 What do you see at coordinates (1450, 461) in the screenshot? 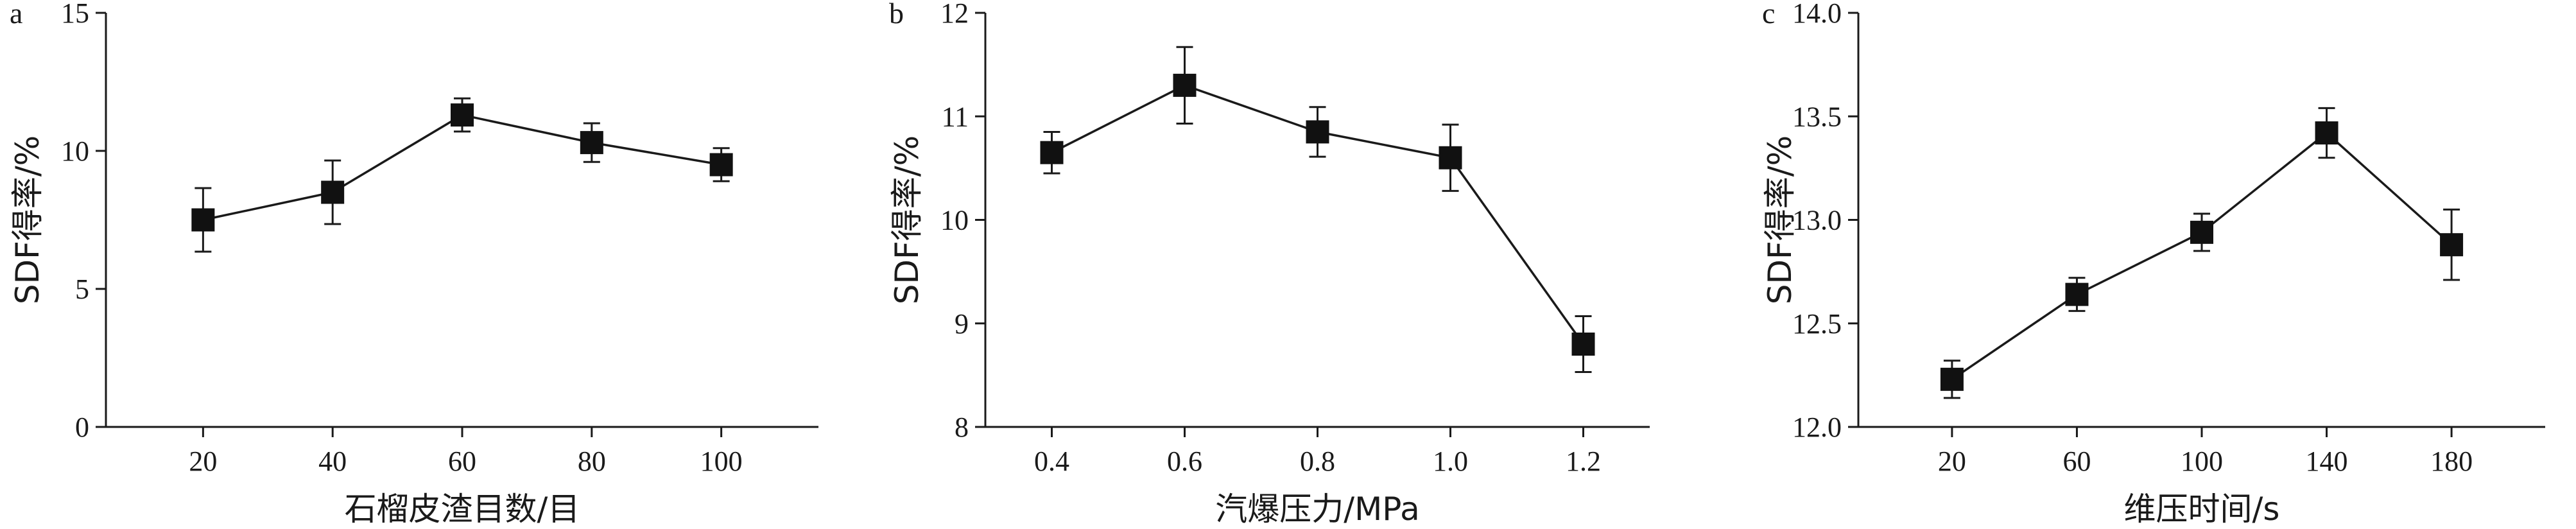
I see `x-tick-label: 1.0` at bounding box center [1450, 461].